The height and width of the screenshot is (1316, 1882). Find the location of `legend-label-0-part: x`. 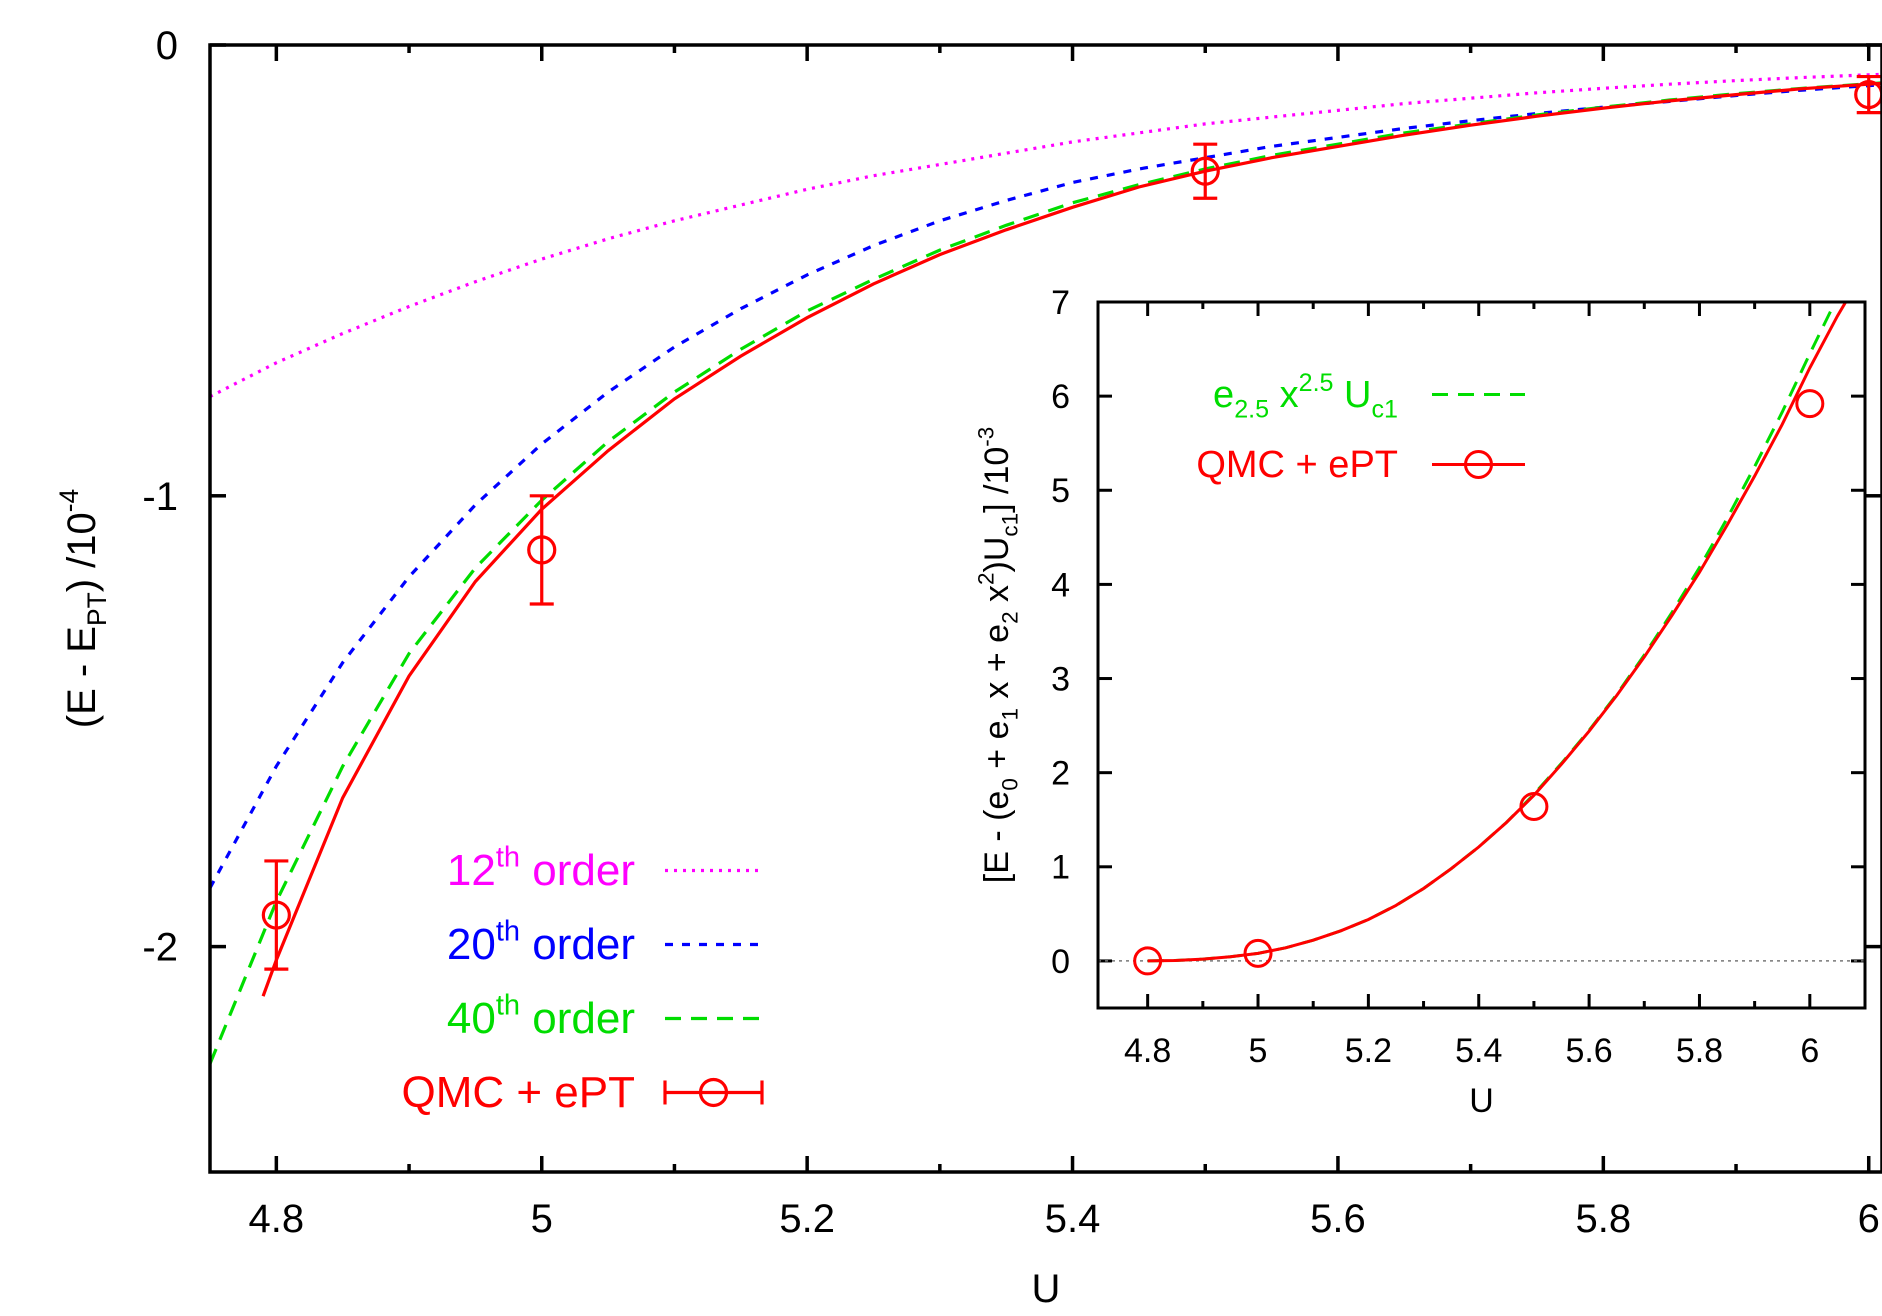

legend-label-0-part: x is located at coordinates (1284, 395).